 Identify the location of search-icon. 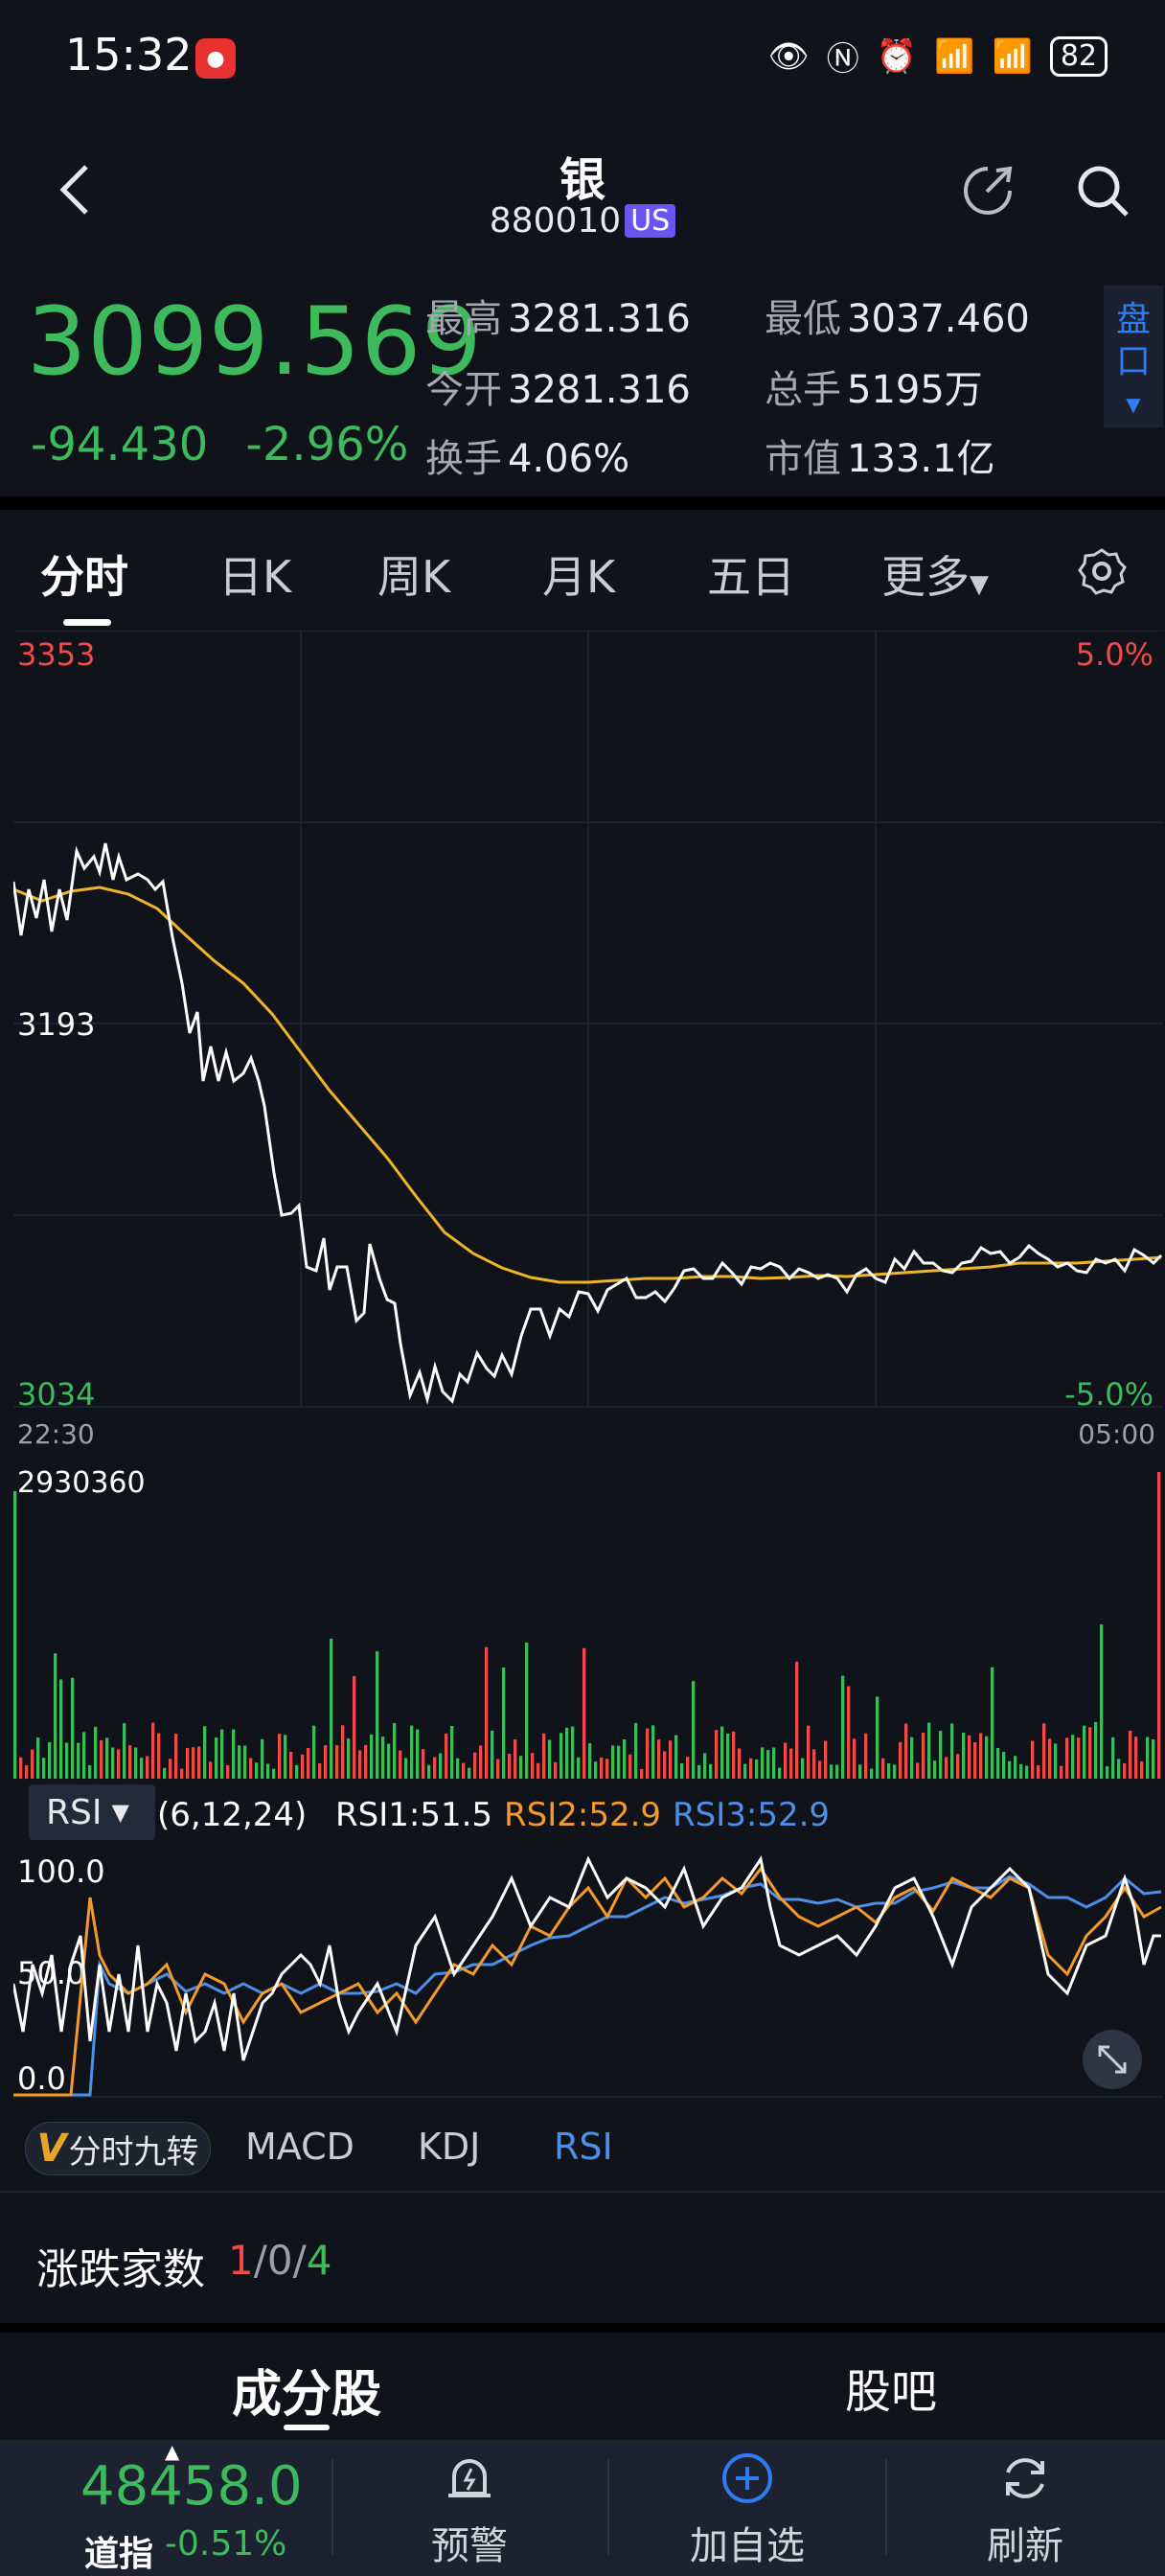
(1102, 190).